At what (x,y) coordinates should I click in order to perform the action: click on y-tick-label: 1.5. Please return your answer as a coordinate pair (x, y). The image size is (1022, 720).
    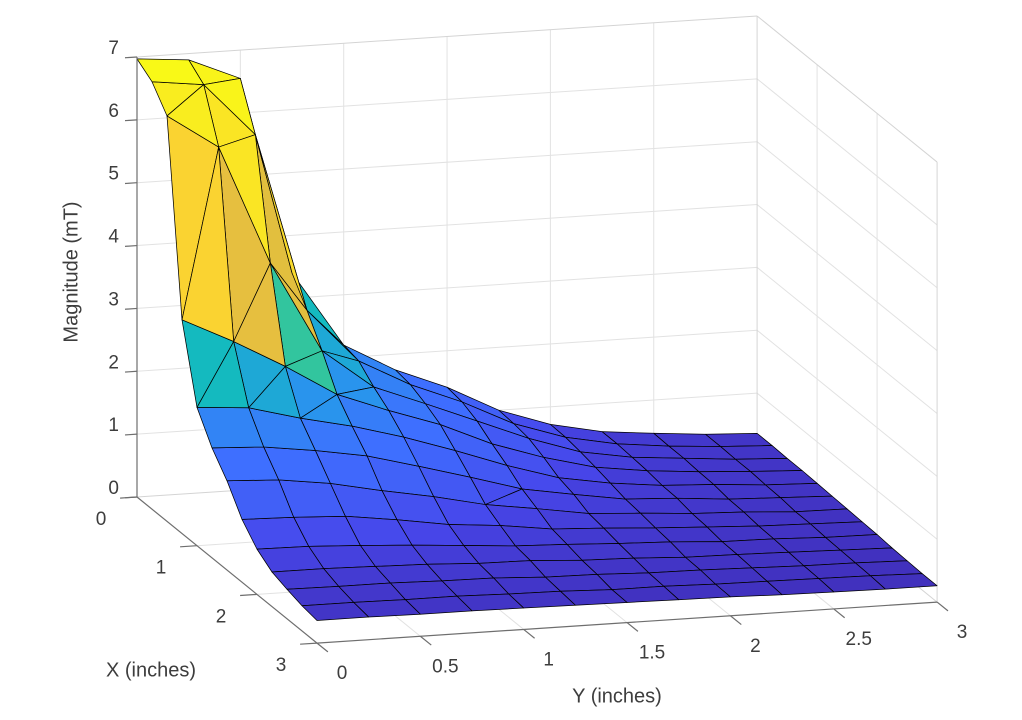
    Looking at the image, I should click on (652, 653).